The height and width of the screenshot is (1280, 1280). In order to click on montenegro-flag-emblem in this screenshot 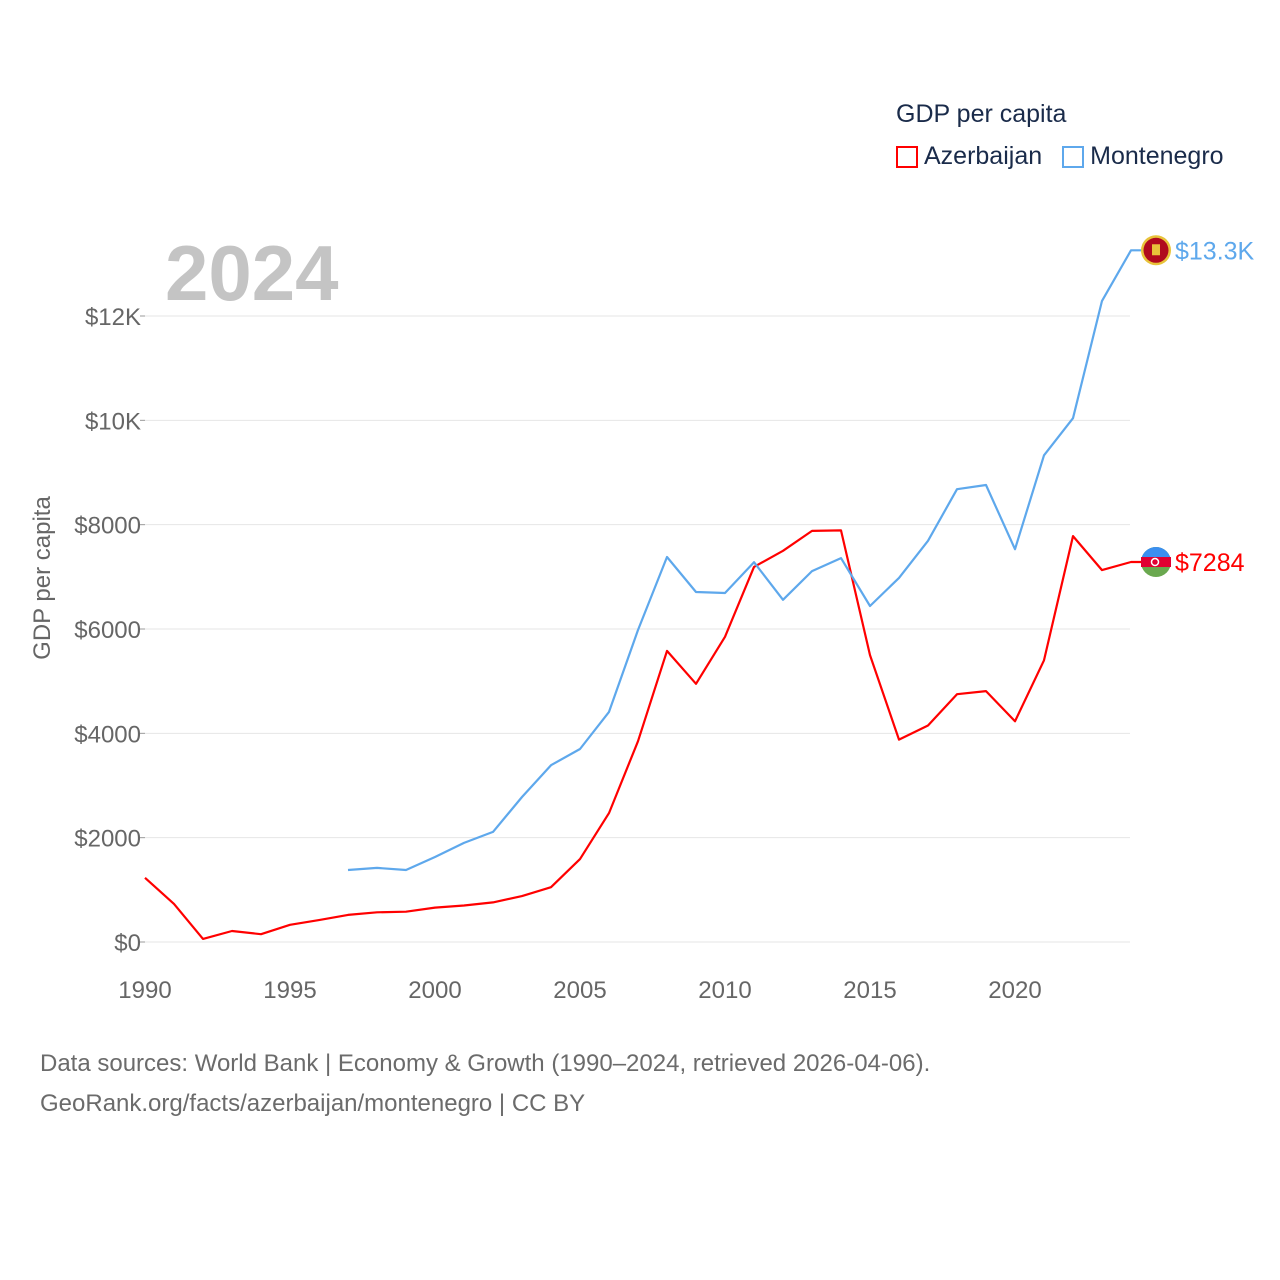, I will do `click(1156, 250)`.